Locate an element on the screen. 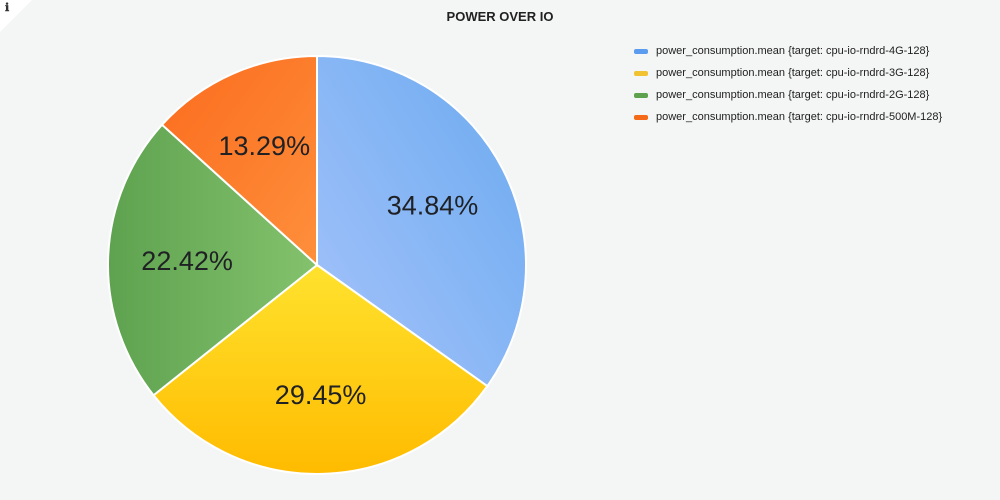  panel-corner is located at coordinates (16, 16).